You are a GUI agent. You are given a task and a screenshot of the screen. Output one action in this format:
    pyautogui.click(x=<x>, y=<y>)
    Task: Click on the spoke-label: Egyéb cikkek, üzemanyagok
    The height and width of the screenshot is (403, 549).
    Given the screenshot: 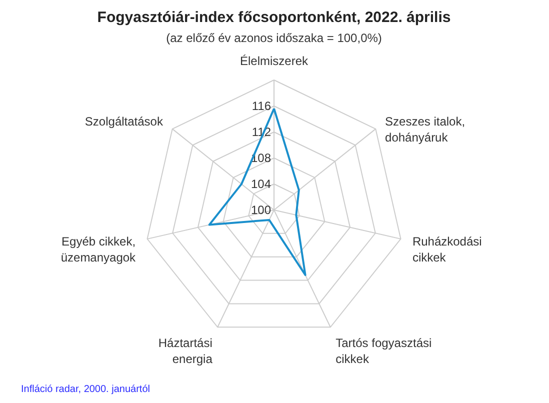 What is the action you would take?
    pyautogui.click(x=98, y=249)
    